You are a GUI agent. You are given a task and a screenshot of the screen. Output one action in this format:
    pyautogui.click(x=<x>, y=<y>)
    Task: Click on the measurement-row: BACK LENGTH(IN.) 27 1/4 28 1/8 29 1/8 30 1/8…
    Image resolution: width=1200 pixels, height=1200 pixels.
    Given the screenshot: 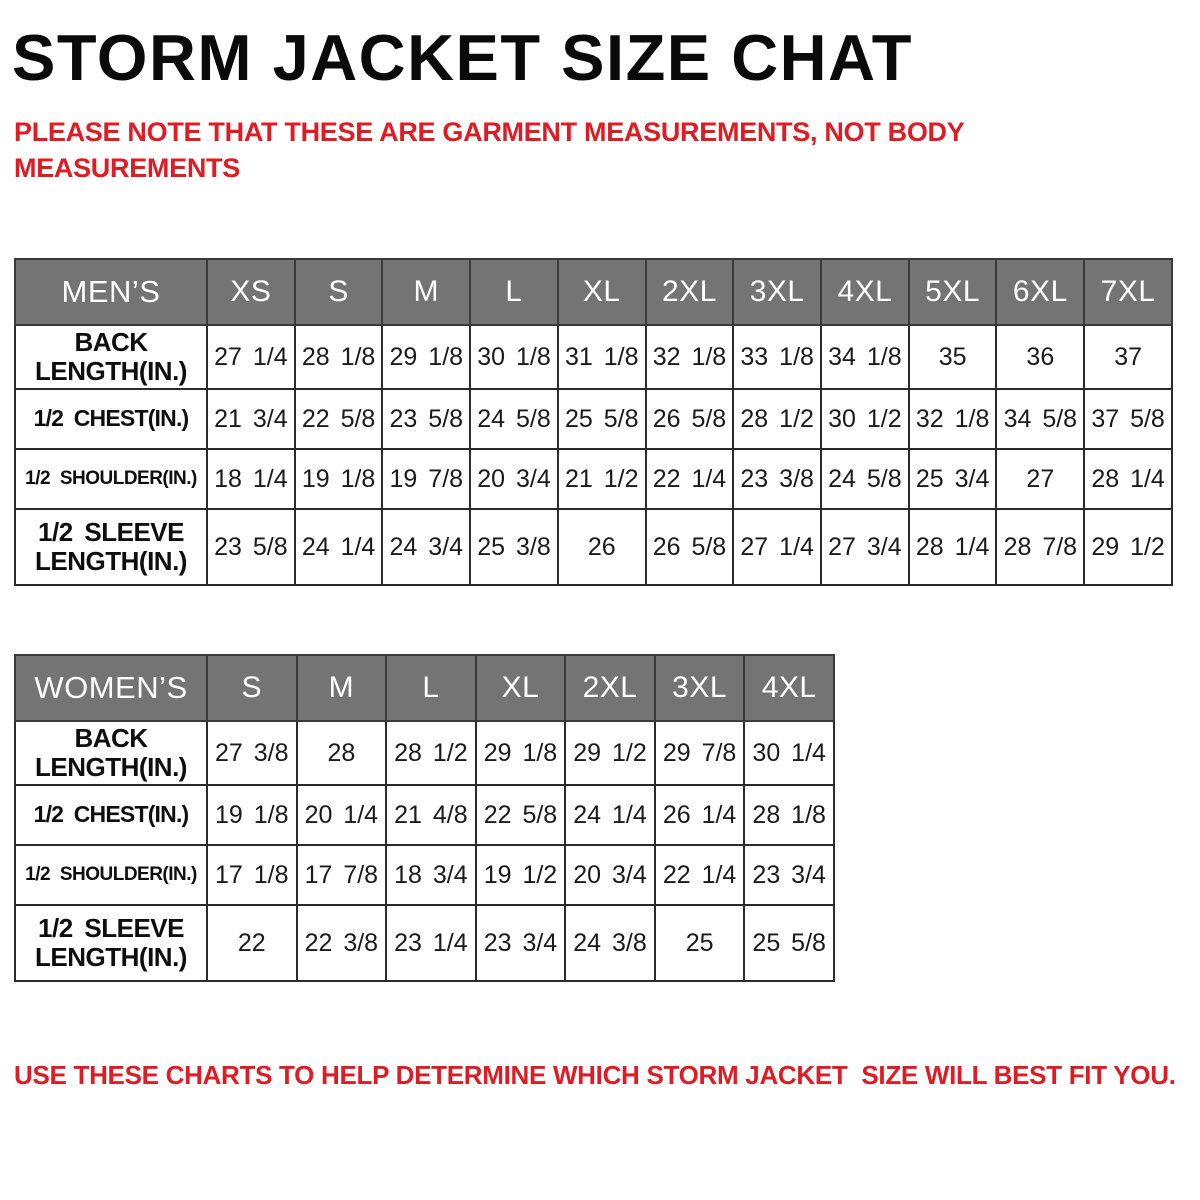 What is the action you would take?
    pyautogui.click(x=593, y=357)
    